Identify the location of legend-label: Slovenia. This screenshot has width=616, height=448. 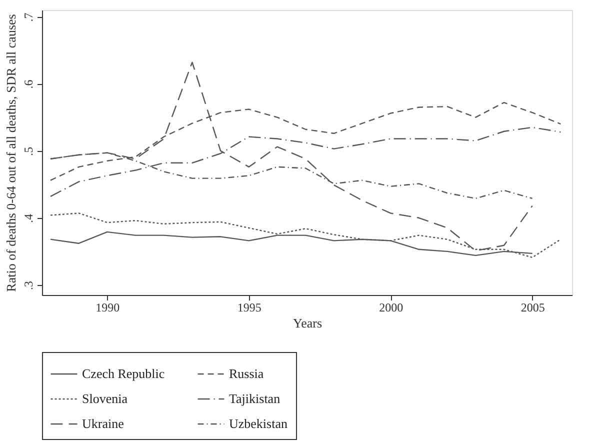
(105, 398).